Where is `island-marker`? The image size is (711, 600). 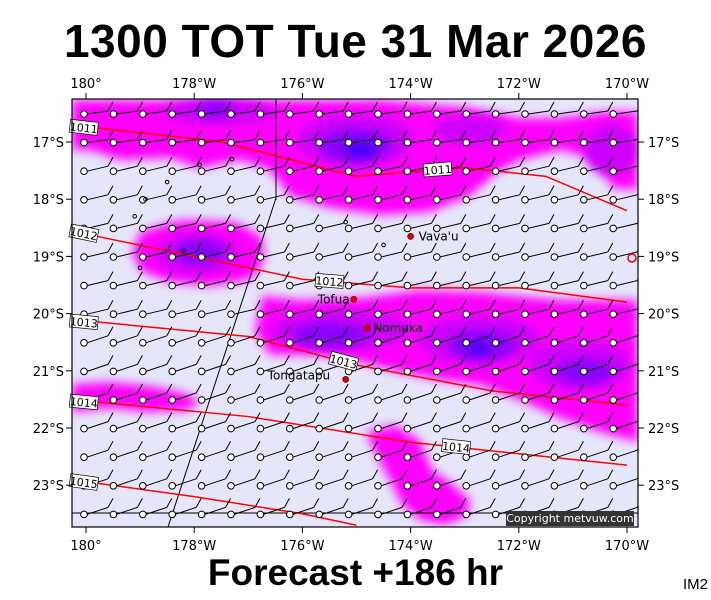 island-marker is located at coordinates (232, 159).